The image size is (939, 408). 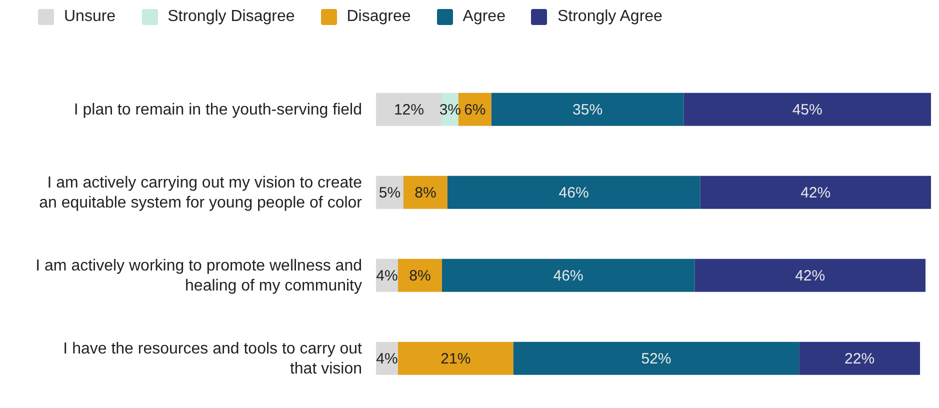 I want to click on data-label: 45%, so click(x=807, y=110).